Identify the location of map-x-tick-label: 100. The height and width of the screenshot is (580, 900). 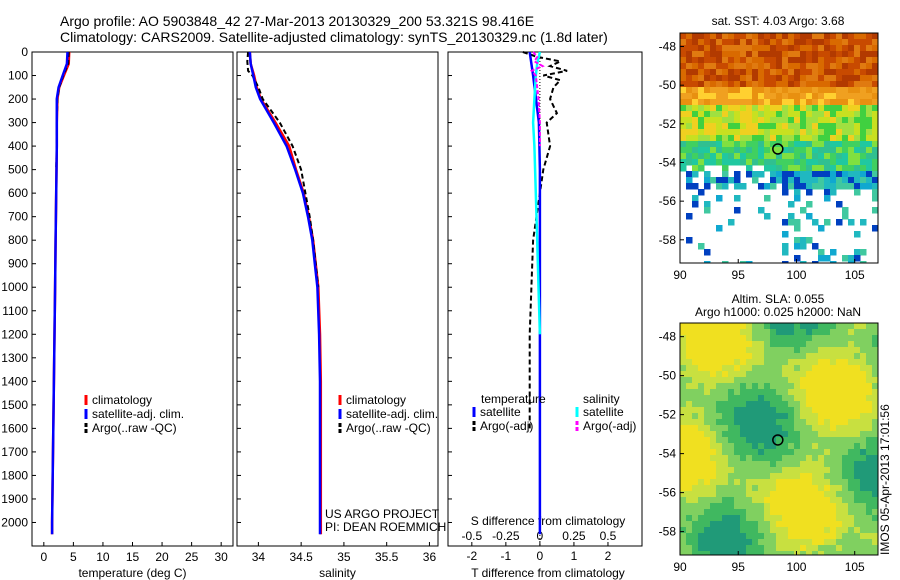
(796, 567).